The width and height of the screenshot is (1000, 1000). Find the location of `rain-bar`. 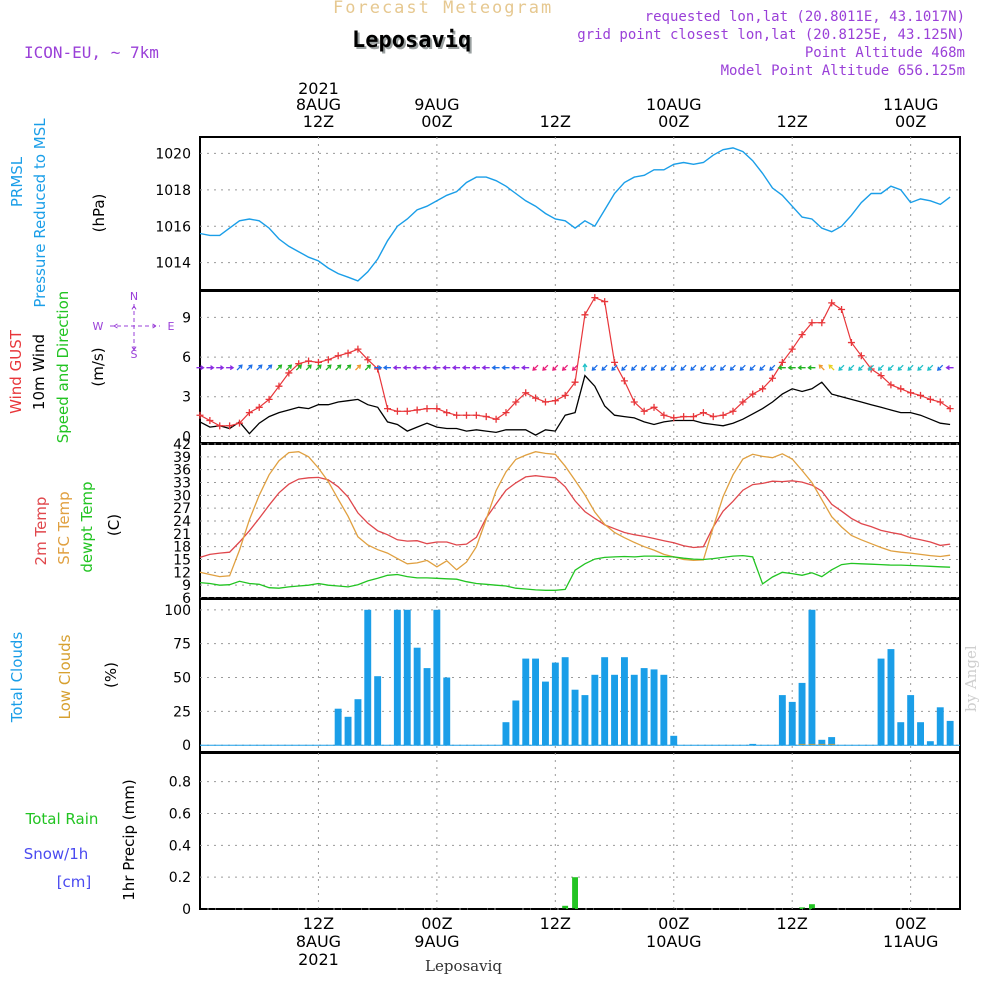

rain-bar is located at coordinates (575, 893).